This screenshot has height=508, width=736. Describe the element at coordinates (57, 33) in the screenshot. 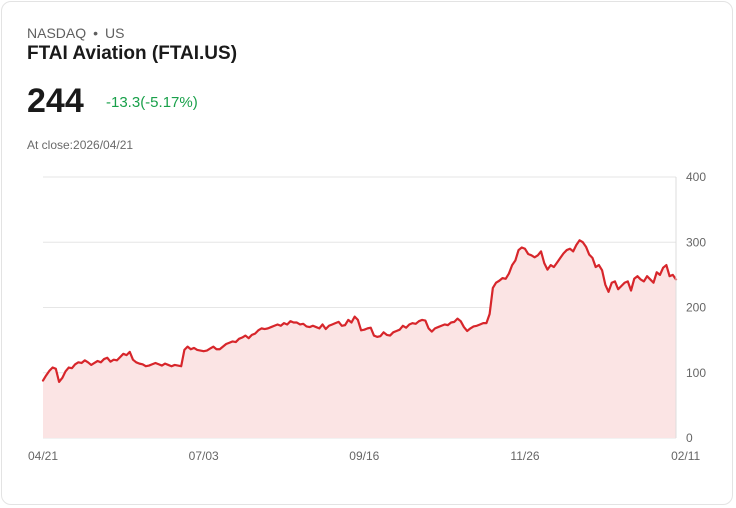

I see `exchange-name: NASDAQ` at that location.